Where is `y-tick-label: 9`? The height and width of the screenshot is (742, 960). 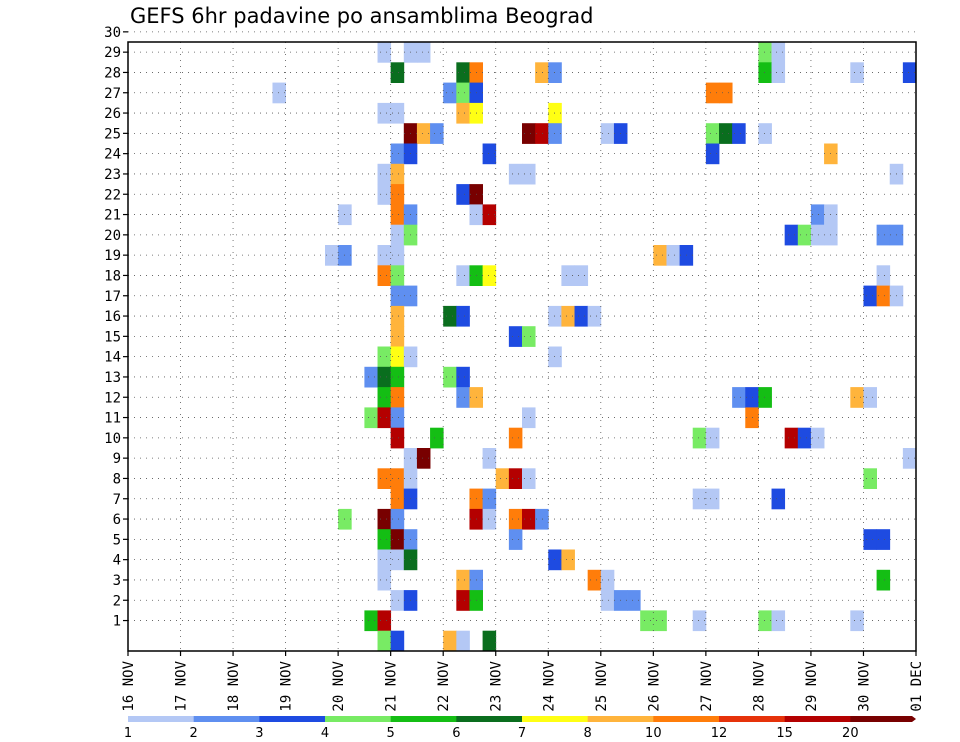 y-tick-label: 9 is located at coordinates (117, 459).